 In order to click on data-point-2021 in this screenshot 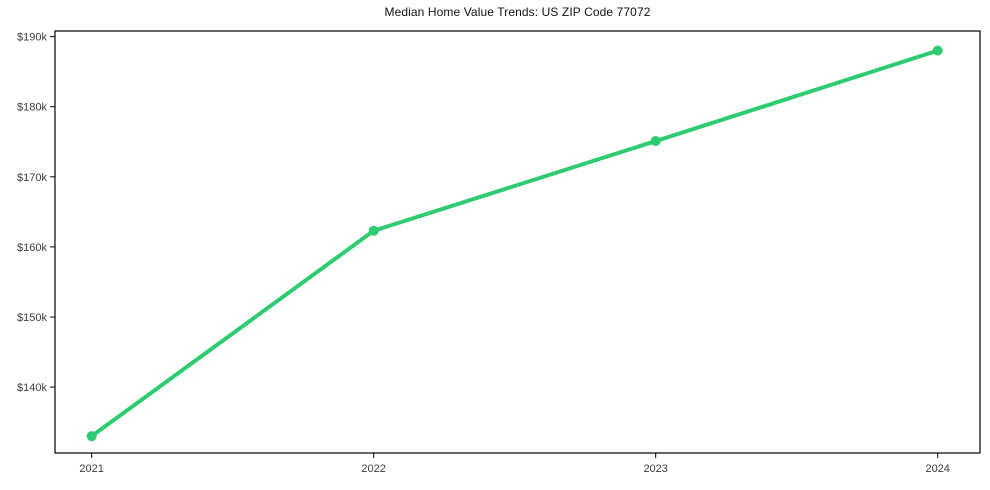, I will do `click(91, 436)`.